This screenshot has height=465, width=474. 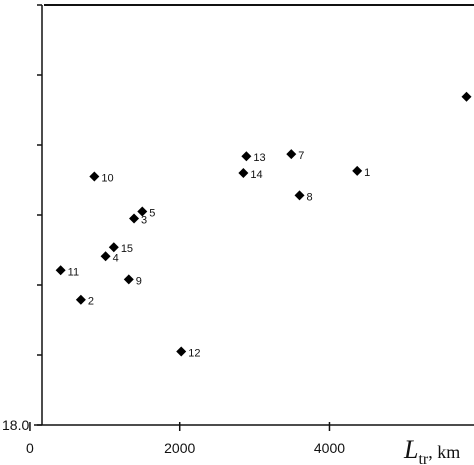 What do you see at coordinates (116, 258) in the screenshot?
I see `data-point-label: 4` at bounding box center [116, 258].